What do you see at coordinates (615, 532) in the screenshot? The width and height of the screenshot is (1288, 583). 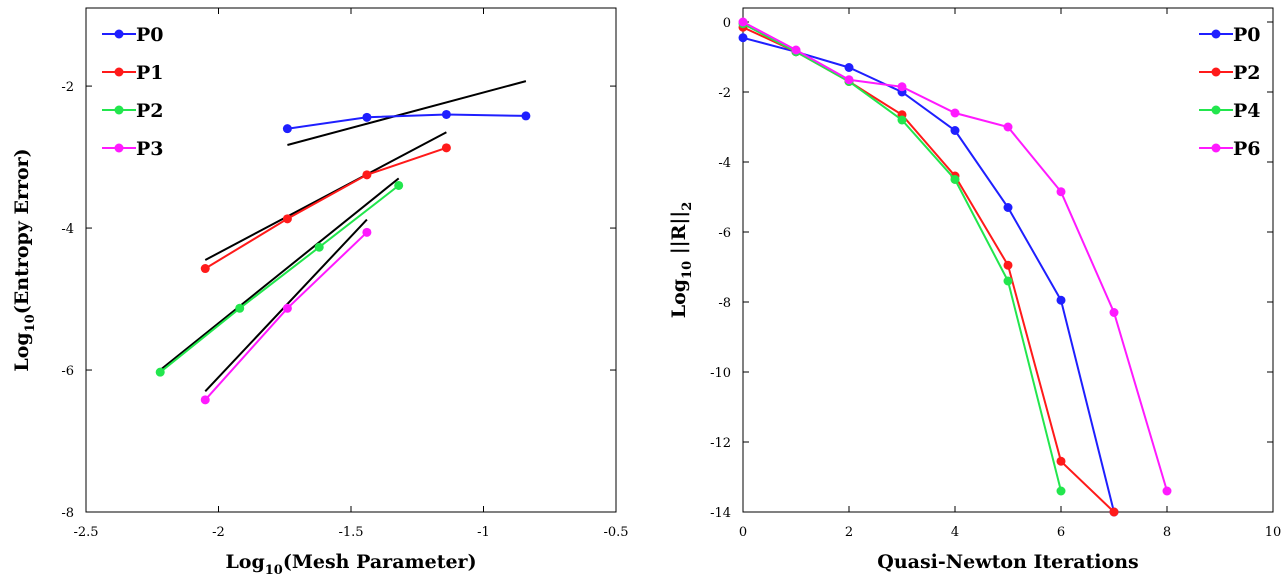 I see `x-tick-label: -0.5` at bounding box center [615, 532].